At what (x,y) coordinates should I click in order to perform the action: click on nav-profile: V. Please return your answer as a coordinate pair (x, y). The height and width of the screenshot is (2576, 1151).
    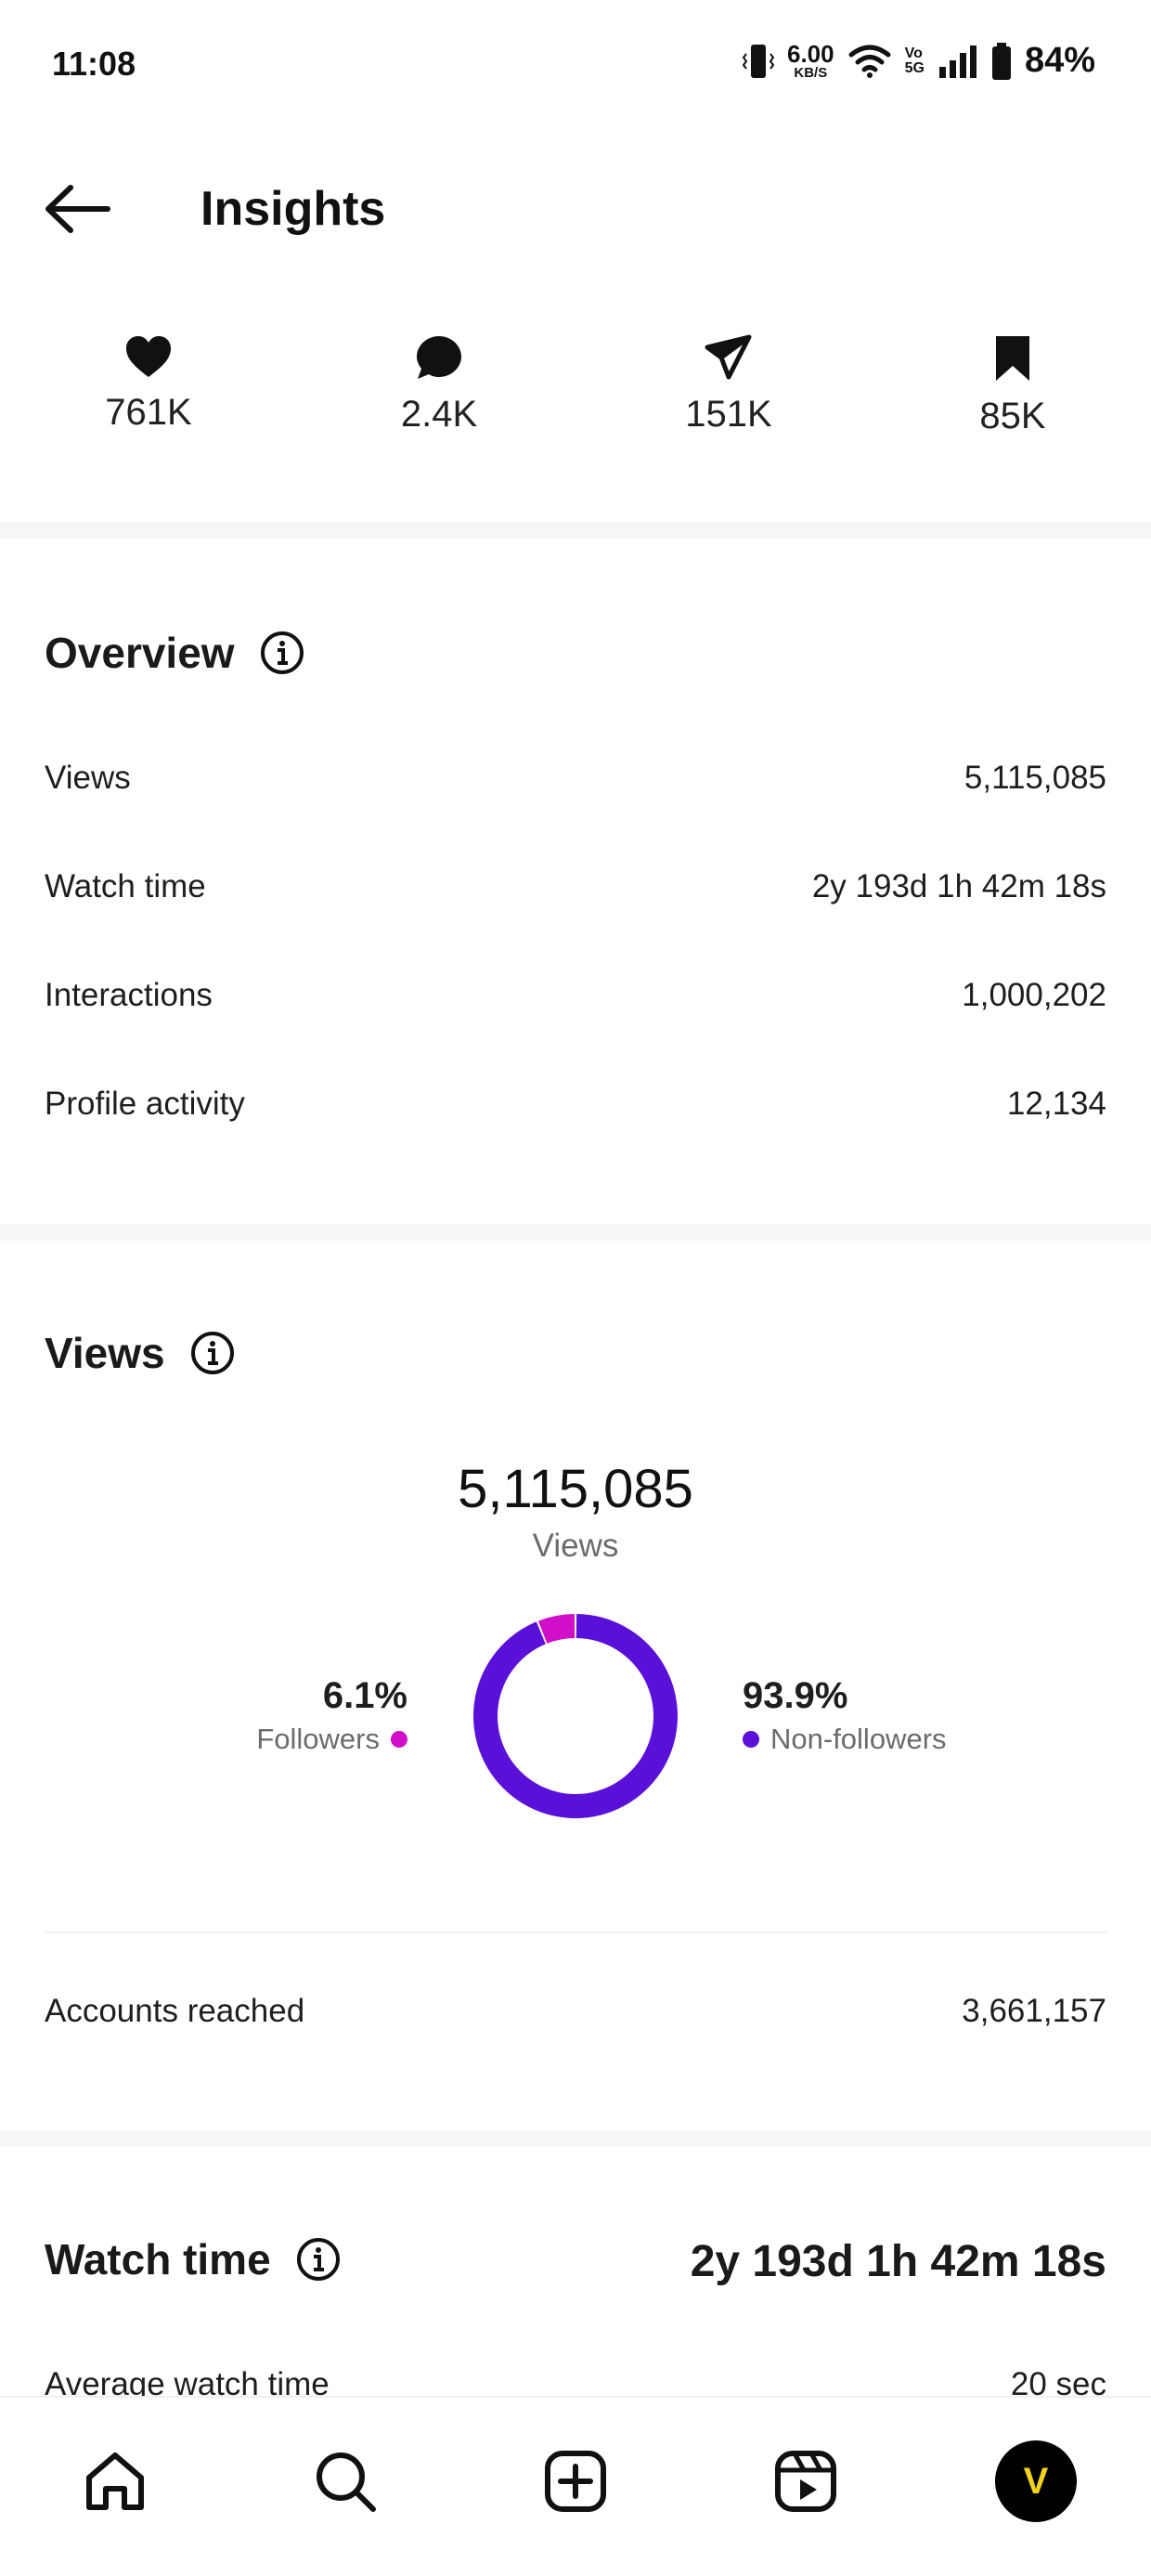
    Looking at the image, I should click on (1036, 2481).